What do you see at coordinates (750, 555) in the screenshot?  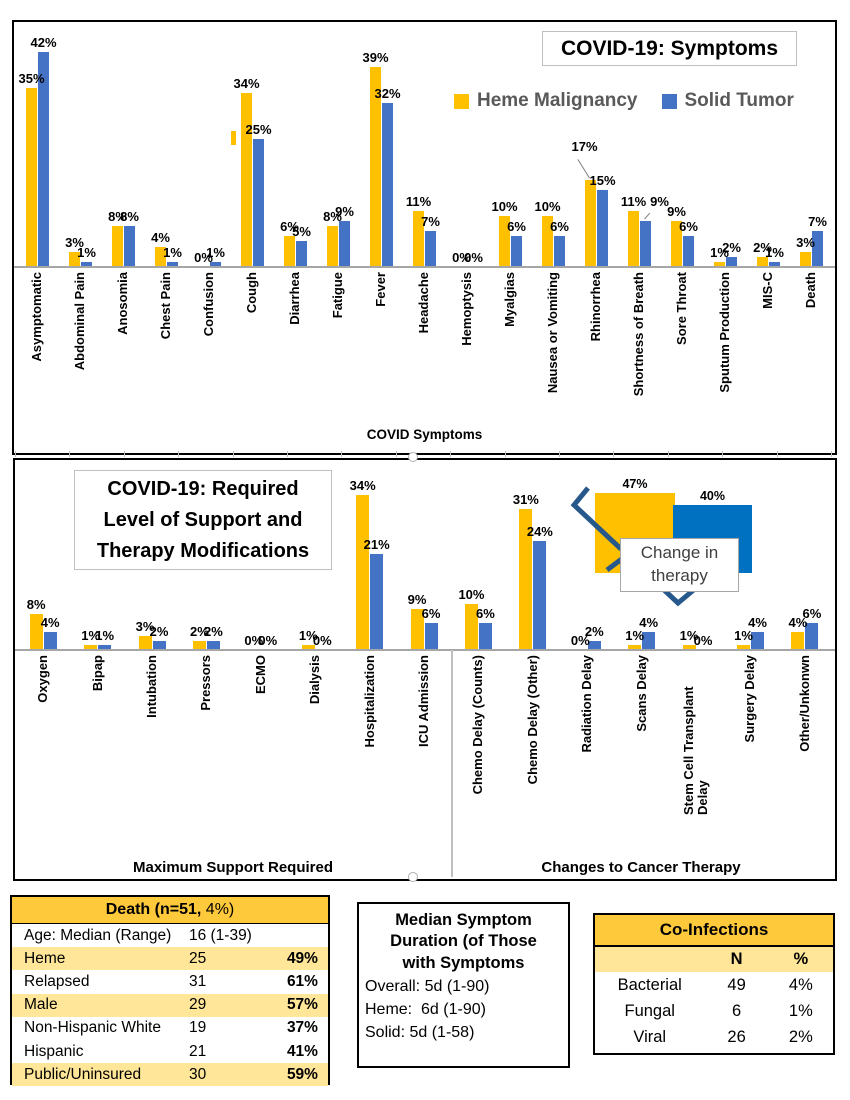 I see `bar-pair: 1% 4%` at bounding box center [750, 555].